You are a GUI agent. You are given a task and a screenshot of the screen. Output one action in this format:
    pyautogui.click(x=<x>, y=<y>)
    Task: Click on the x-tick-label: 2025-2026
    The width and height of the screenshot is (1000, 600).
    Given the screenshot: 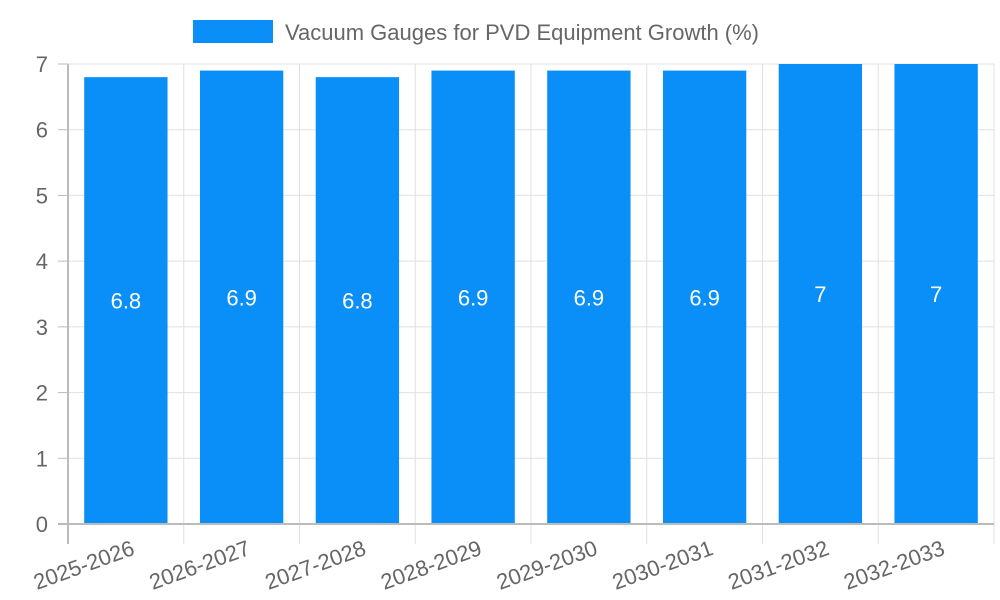 What is the action you would take?
    pyautogui.click(x=83, y=564)
    